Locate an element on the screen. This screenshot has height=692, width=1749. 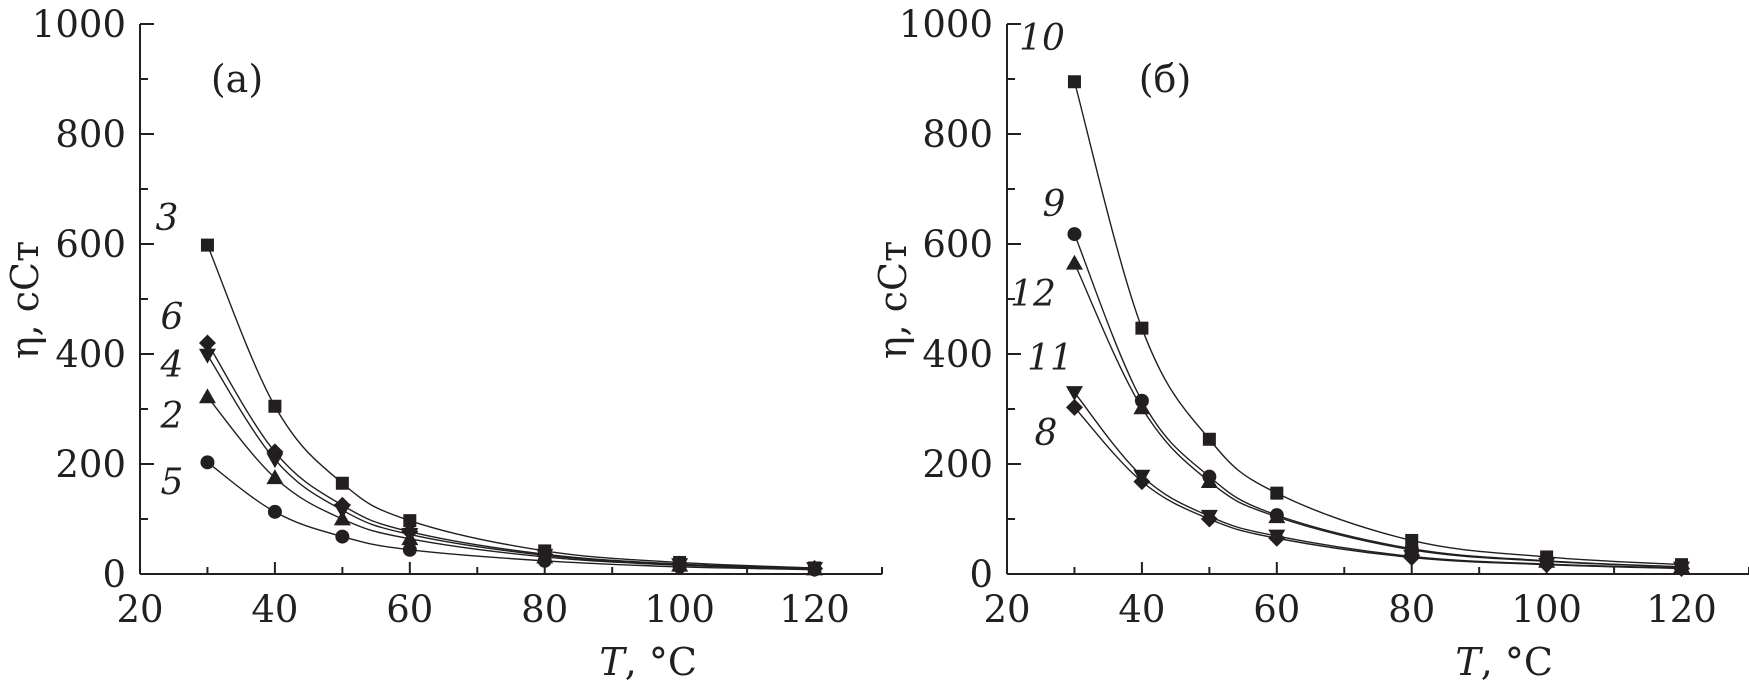
series-label-9: 9 is located at coordinates (1054, 204).